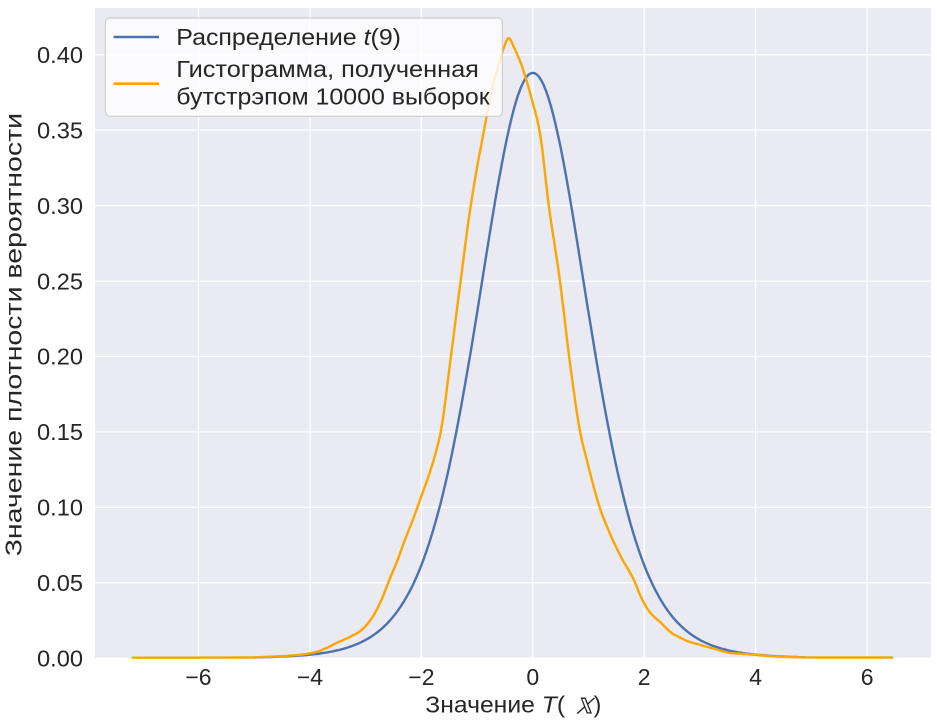 The height and width of the screenshot is (726, 937). Describe the element at coordinates (60, 508) in the screenshot. I see `svg-text: 0.10` at that location.